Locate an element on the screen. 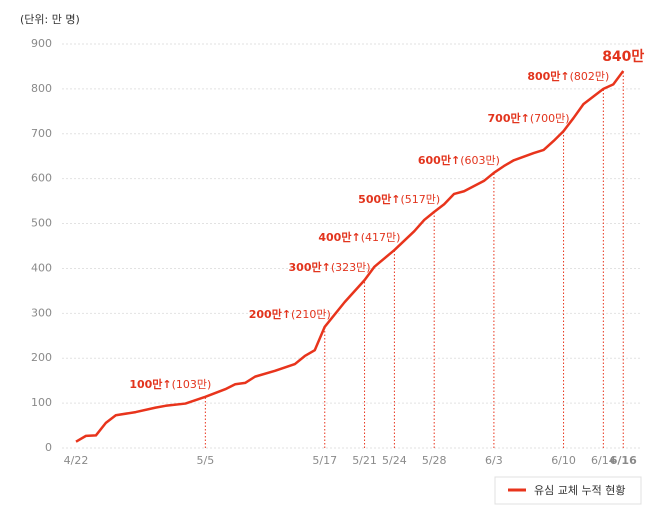 The width and height of the screenshot is (658, 508). annotation-detail: (323만) is located at coordinates (351, 267).